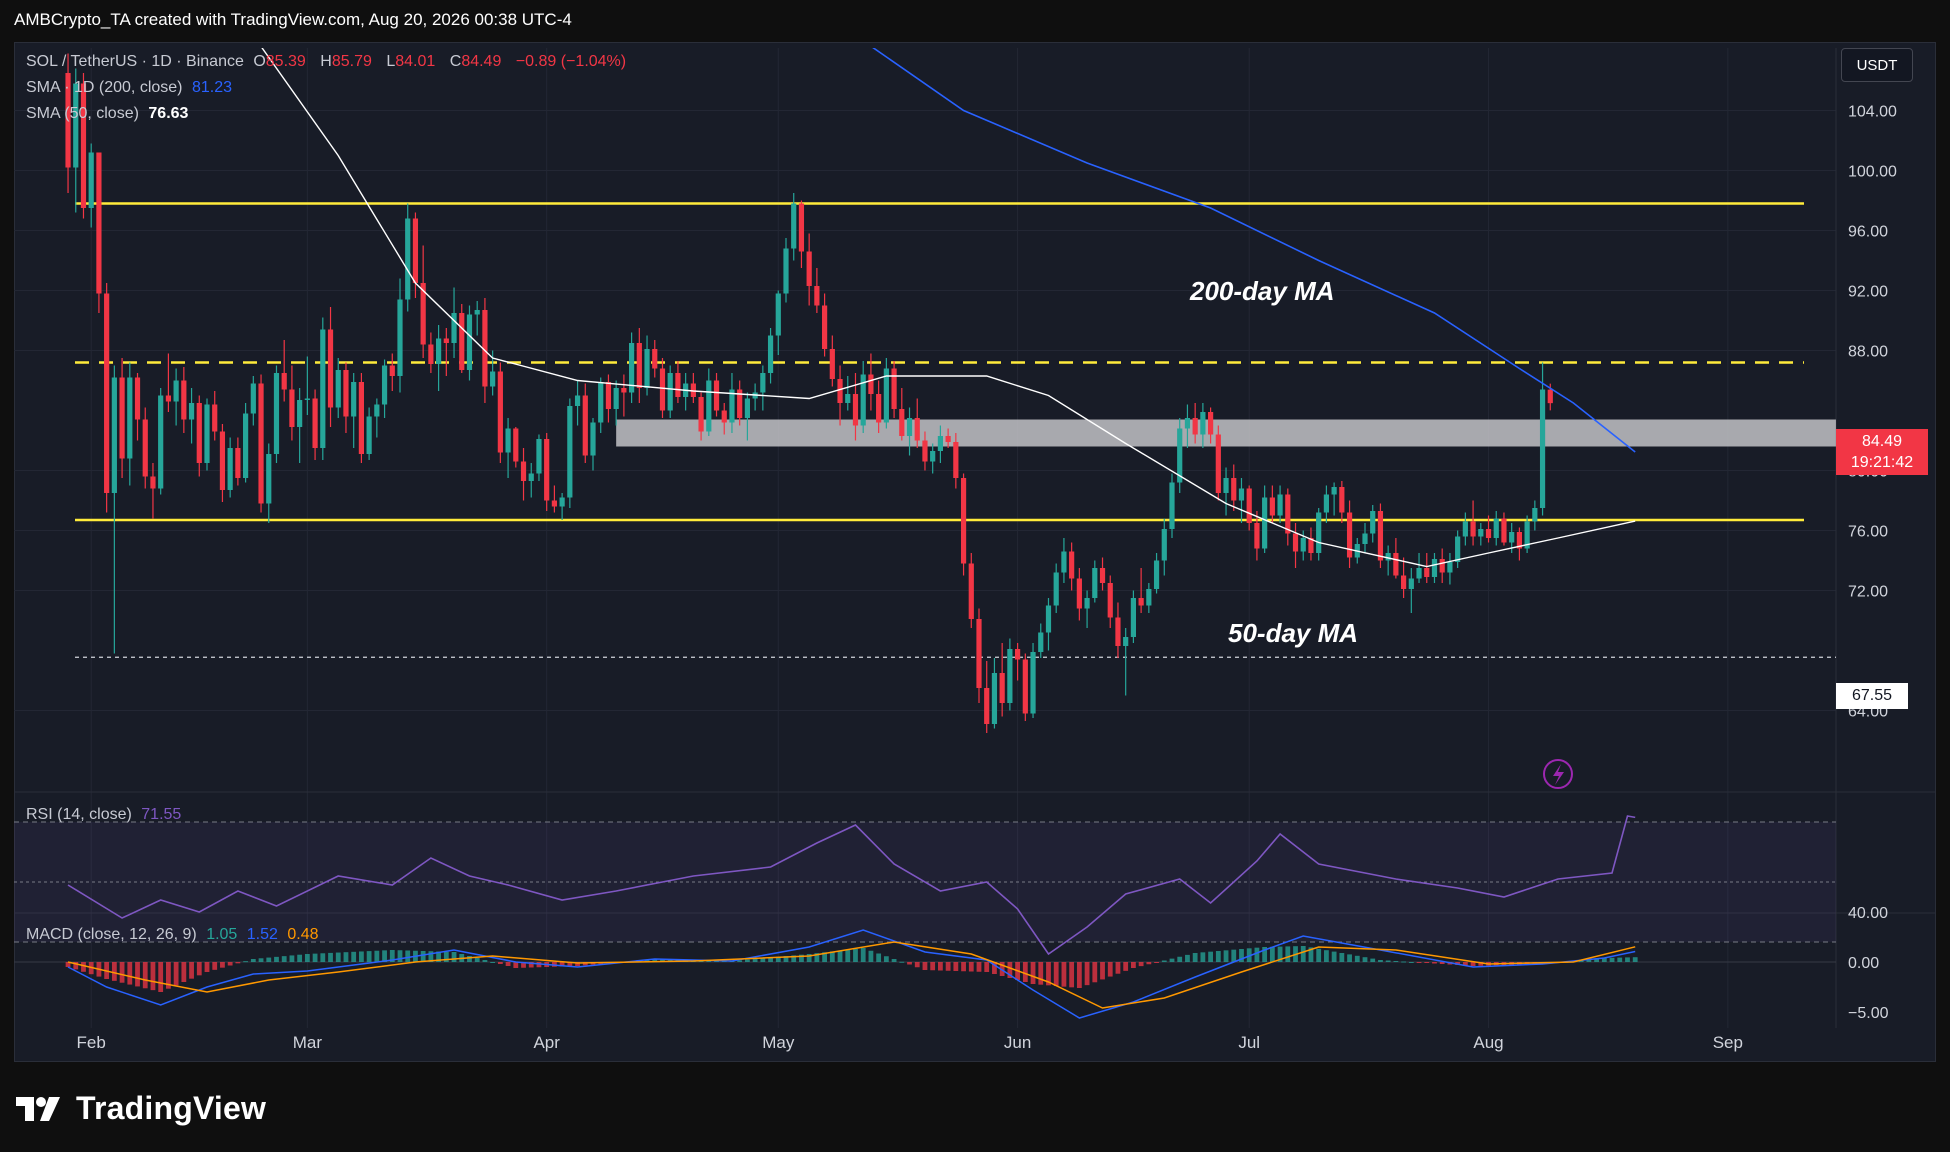 Image resolution: width=1950 pixels, height=1152 pixels. Describe the element at coordinates (391, 61) in the screenshot. I see `low-label: L` at that location.